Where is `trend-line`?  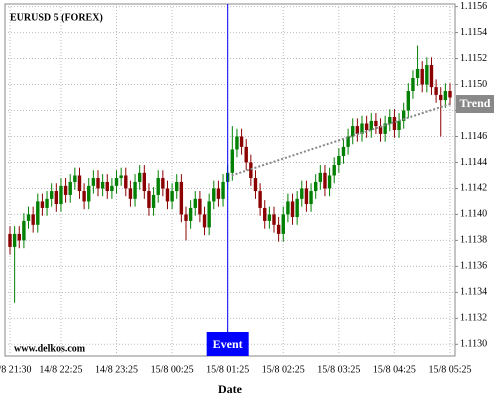
trend-line is located at coordinates (341, 140).